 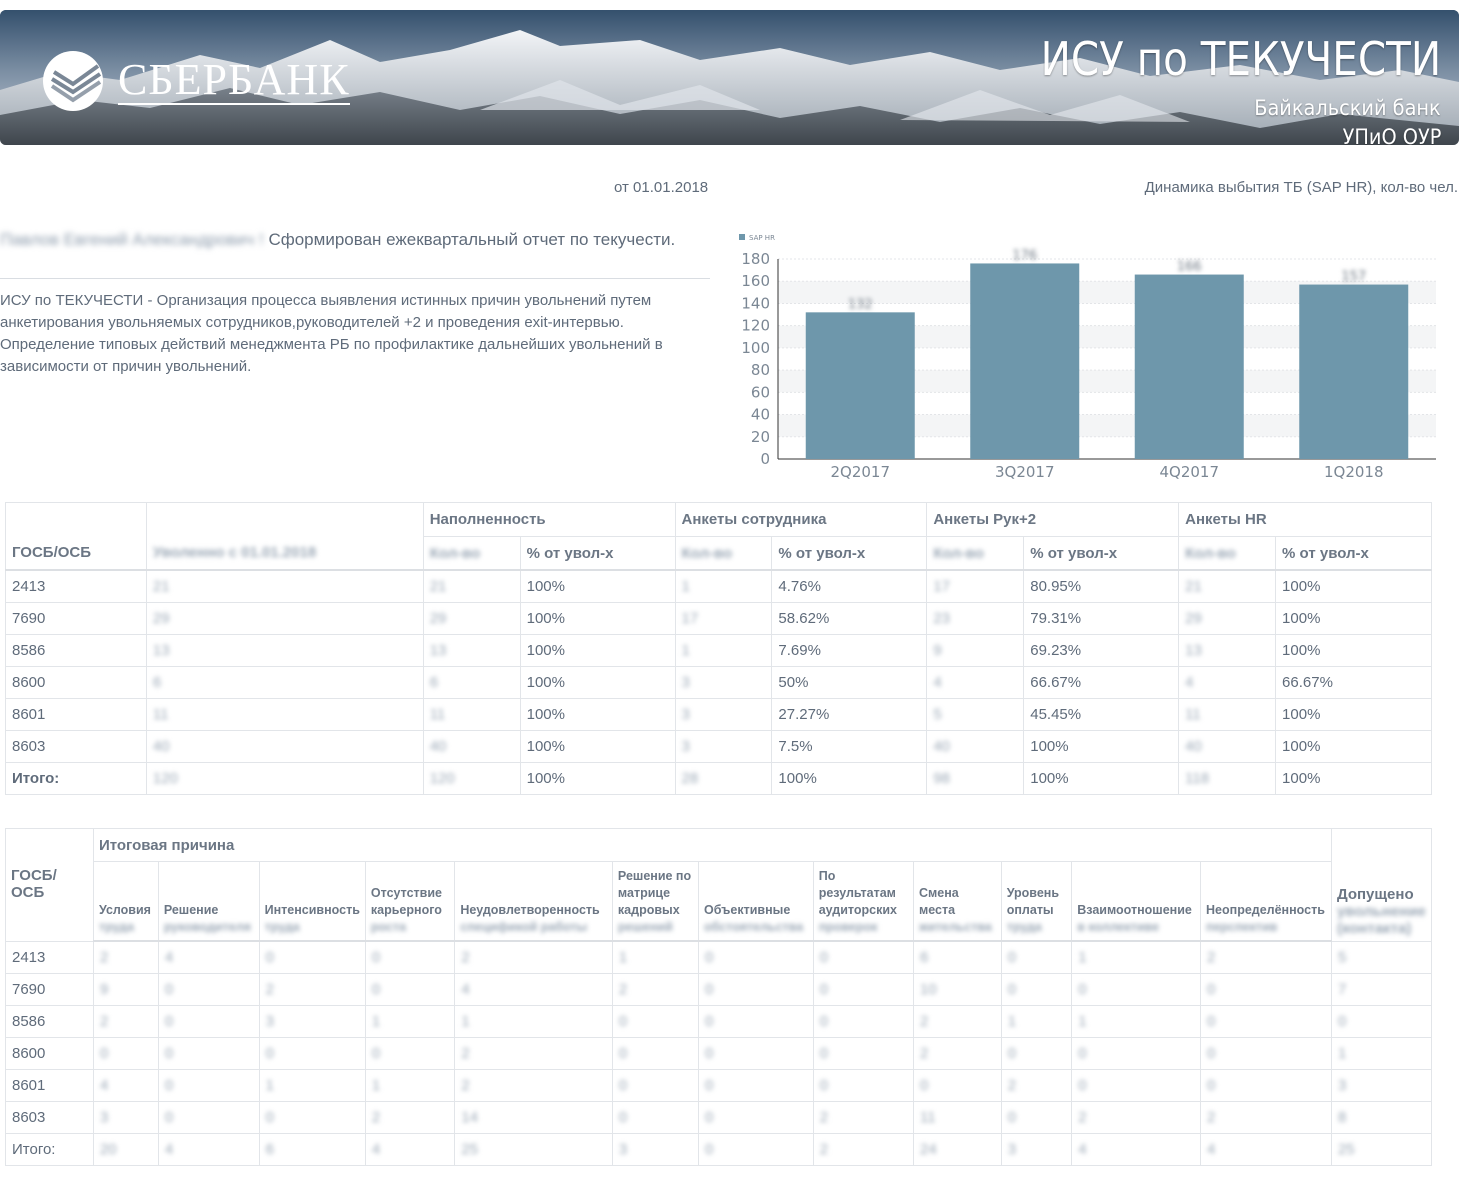 What do you see at coordinates (312, 901) in the screenshot?
I see `col-reason-2: Интенсивность труда` at bounding box center [312, 901].